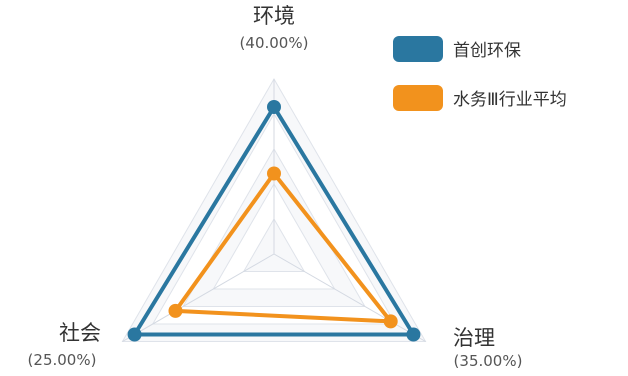  What do you see at coordinates (80, 333) in the screenshot?
I see `axis-name-social: 社会` at bounding box center [80, 333].